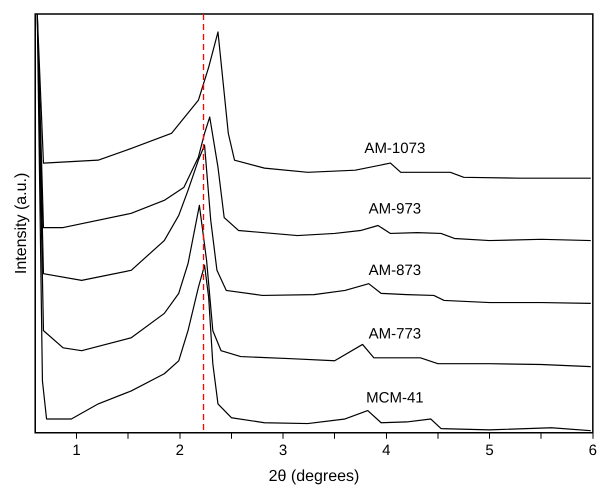 This screenshot has height=496, width=605. Describe the element at coordinates (489, 450) in the screenshot. I see `x-tick-label: 5` at that location.